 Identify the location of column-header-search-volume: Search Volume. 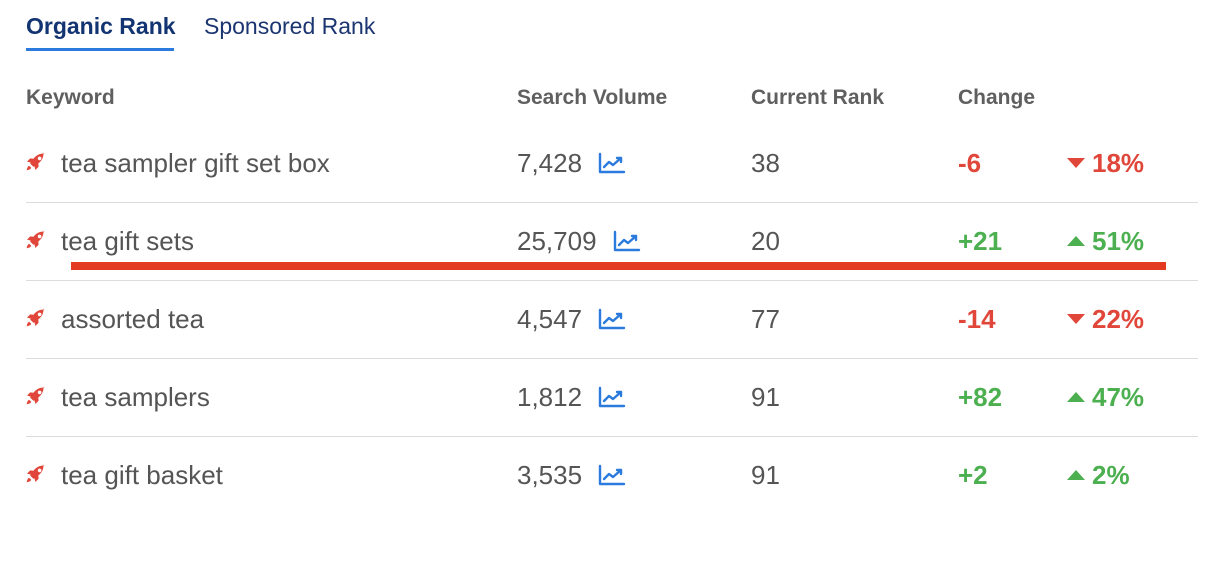
(592, 97).